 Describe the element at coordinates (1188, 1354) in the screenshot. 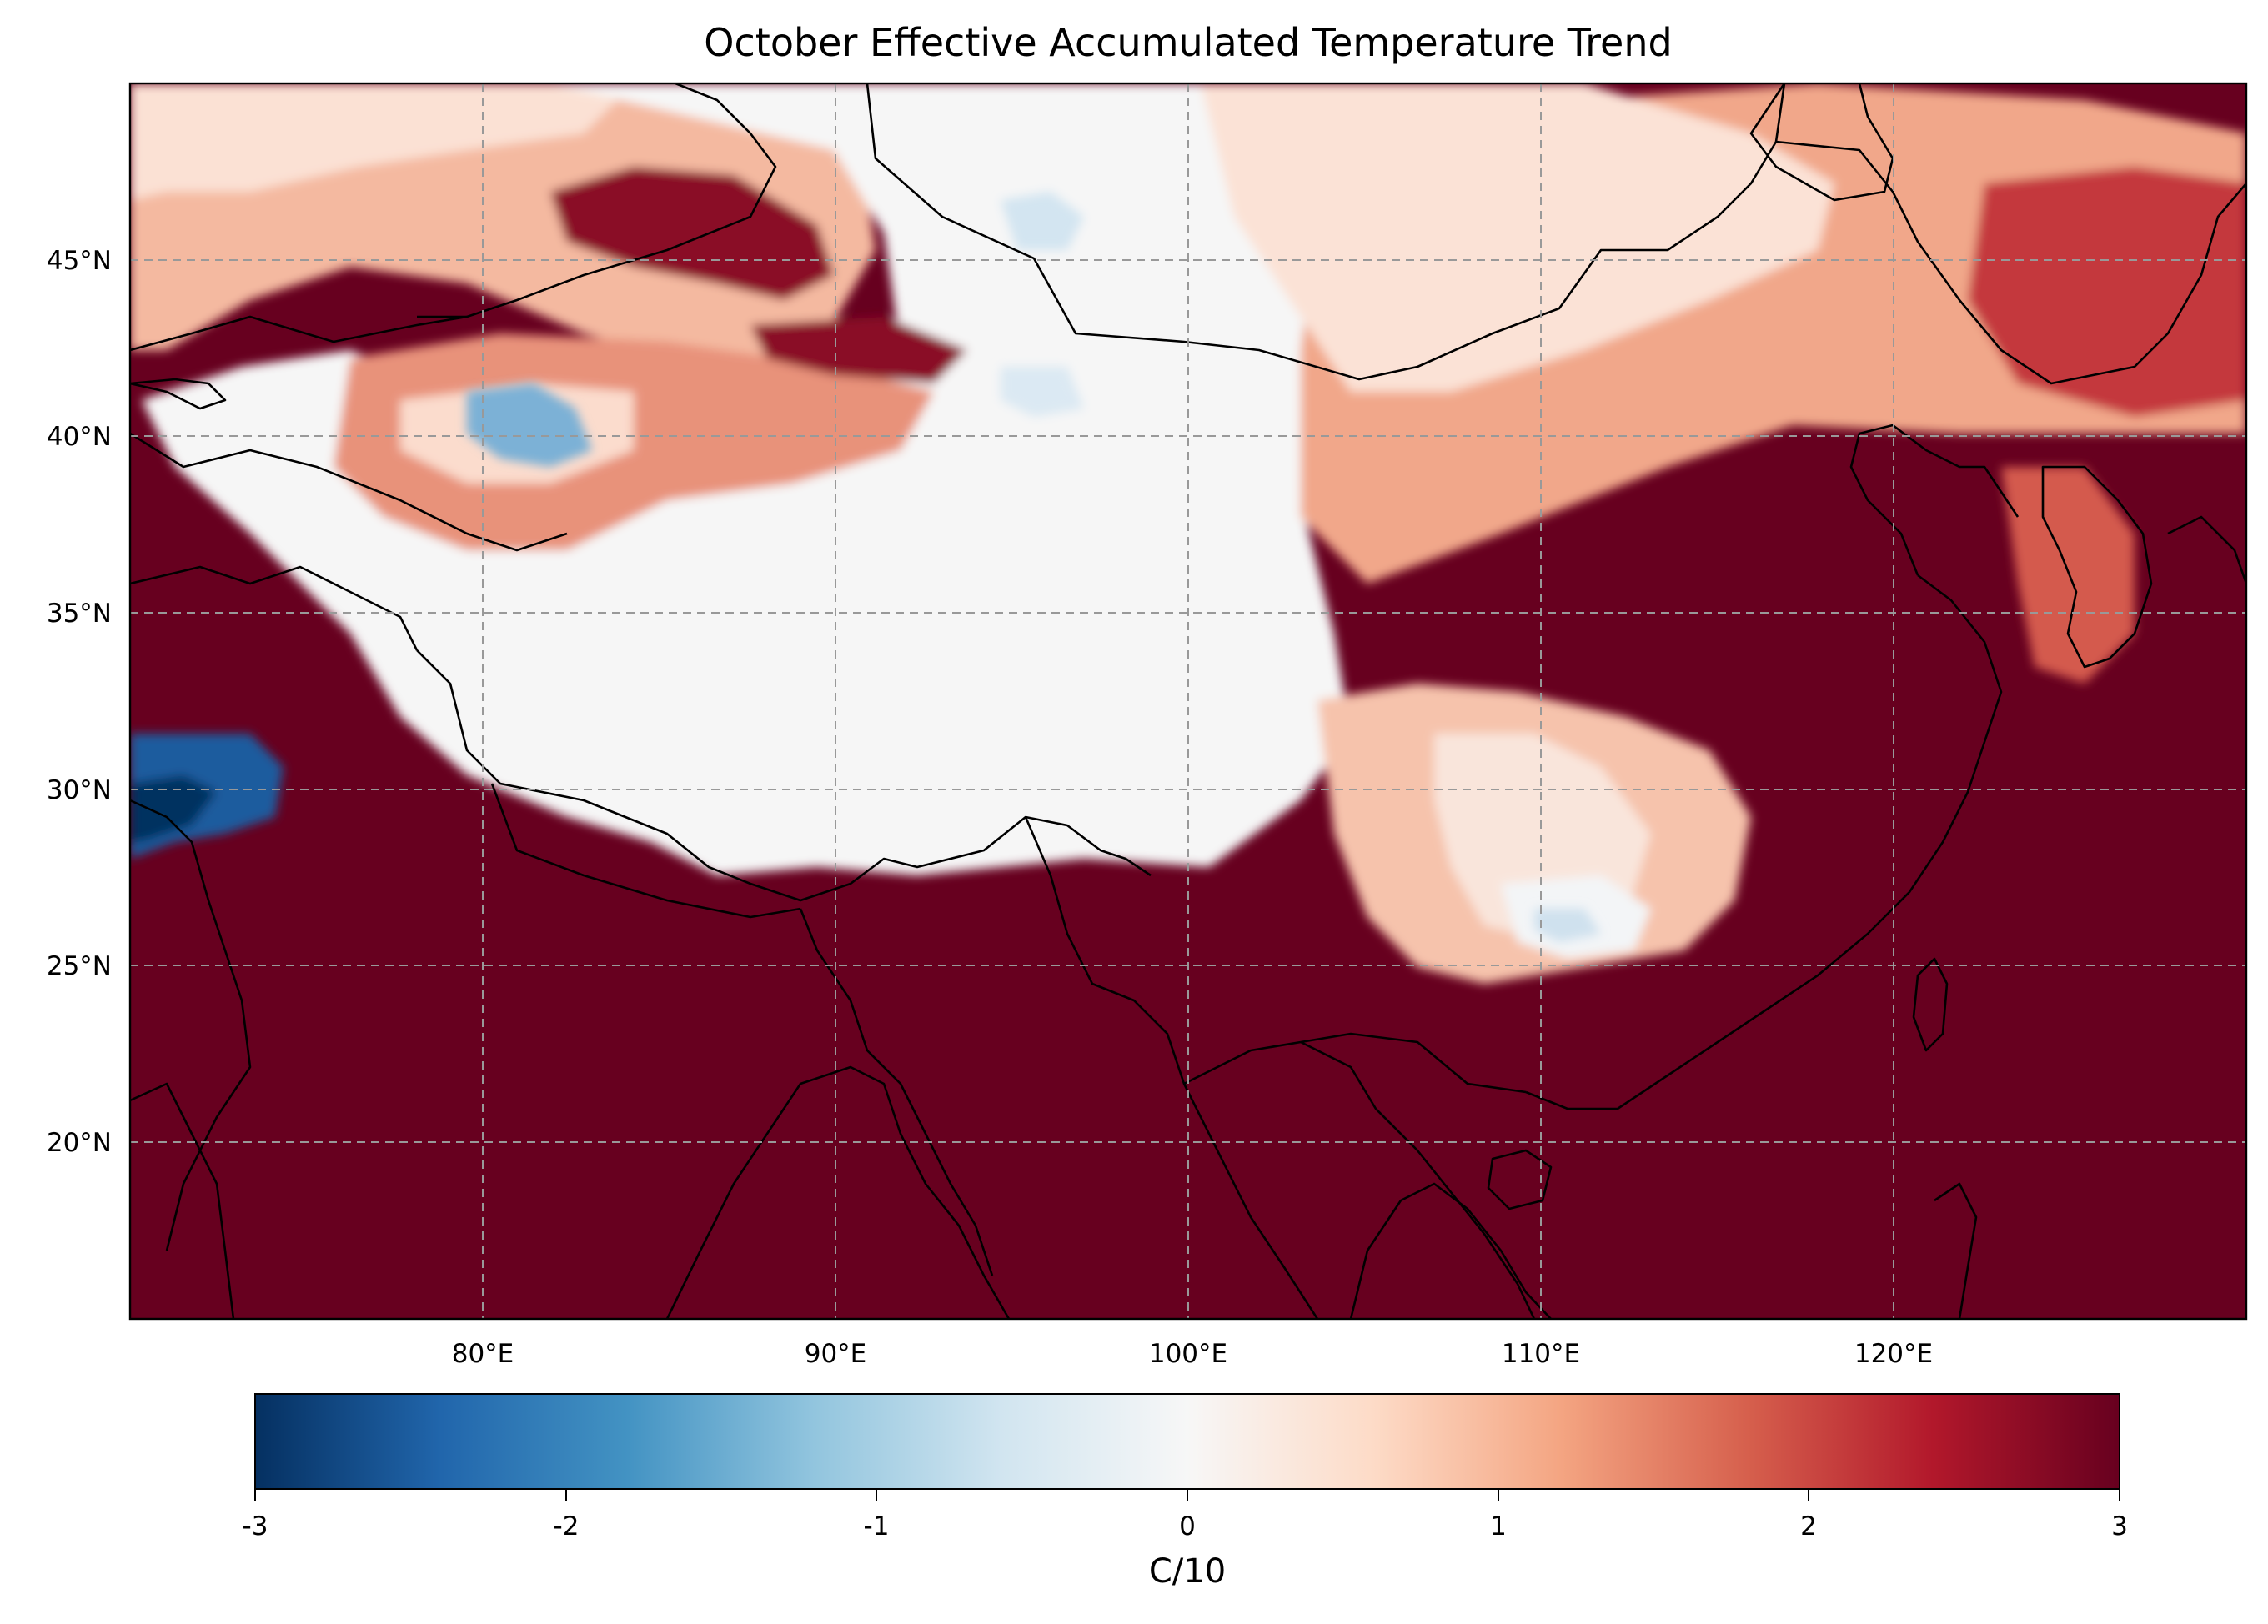

I see `lon-tick-label: 100°E` at that location.